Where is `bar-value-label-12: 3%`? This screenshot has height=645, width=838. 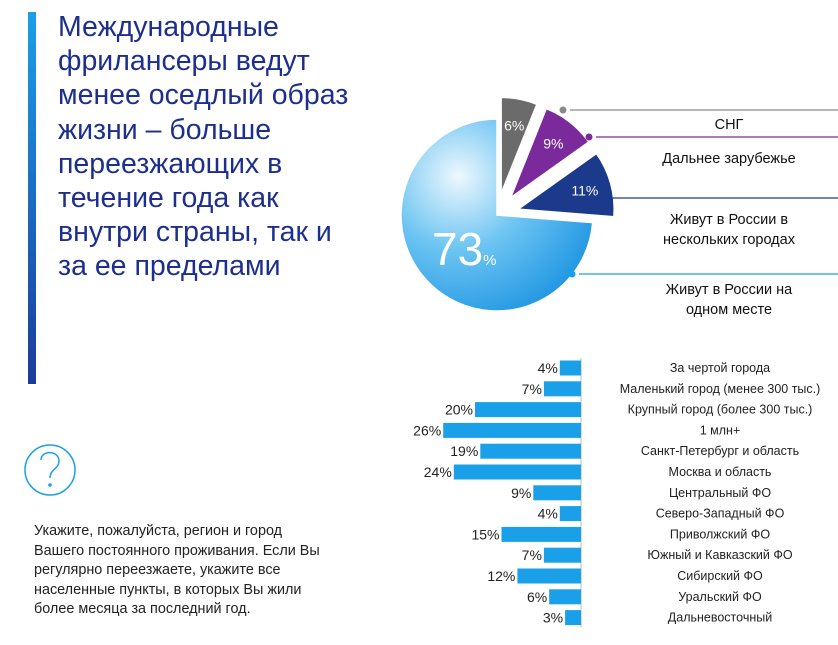
bar-value-label-12: 3% is located at coordinates (553, 618).